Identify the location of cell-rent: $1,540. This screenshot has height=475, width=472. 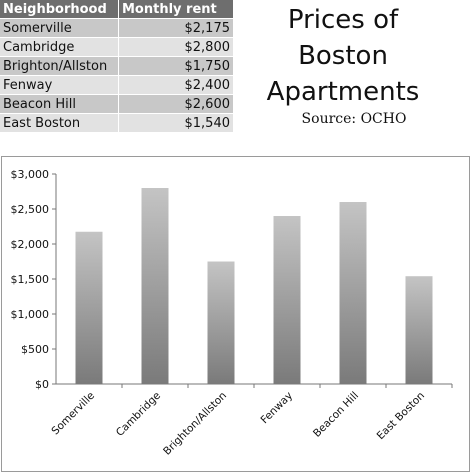
(175, 122).